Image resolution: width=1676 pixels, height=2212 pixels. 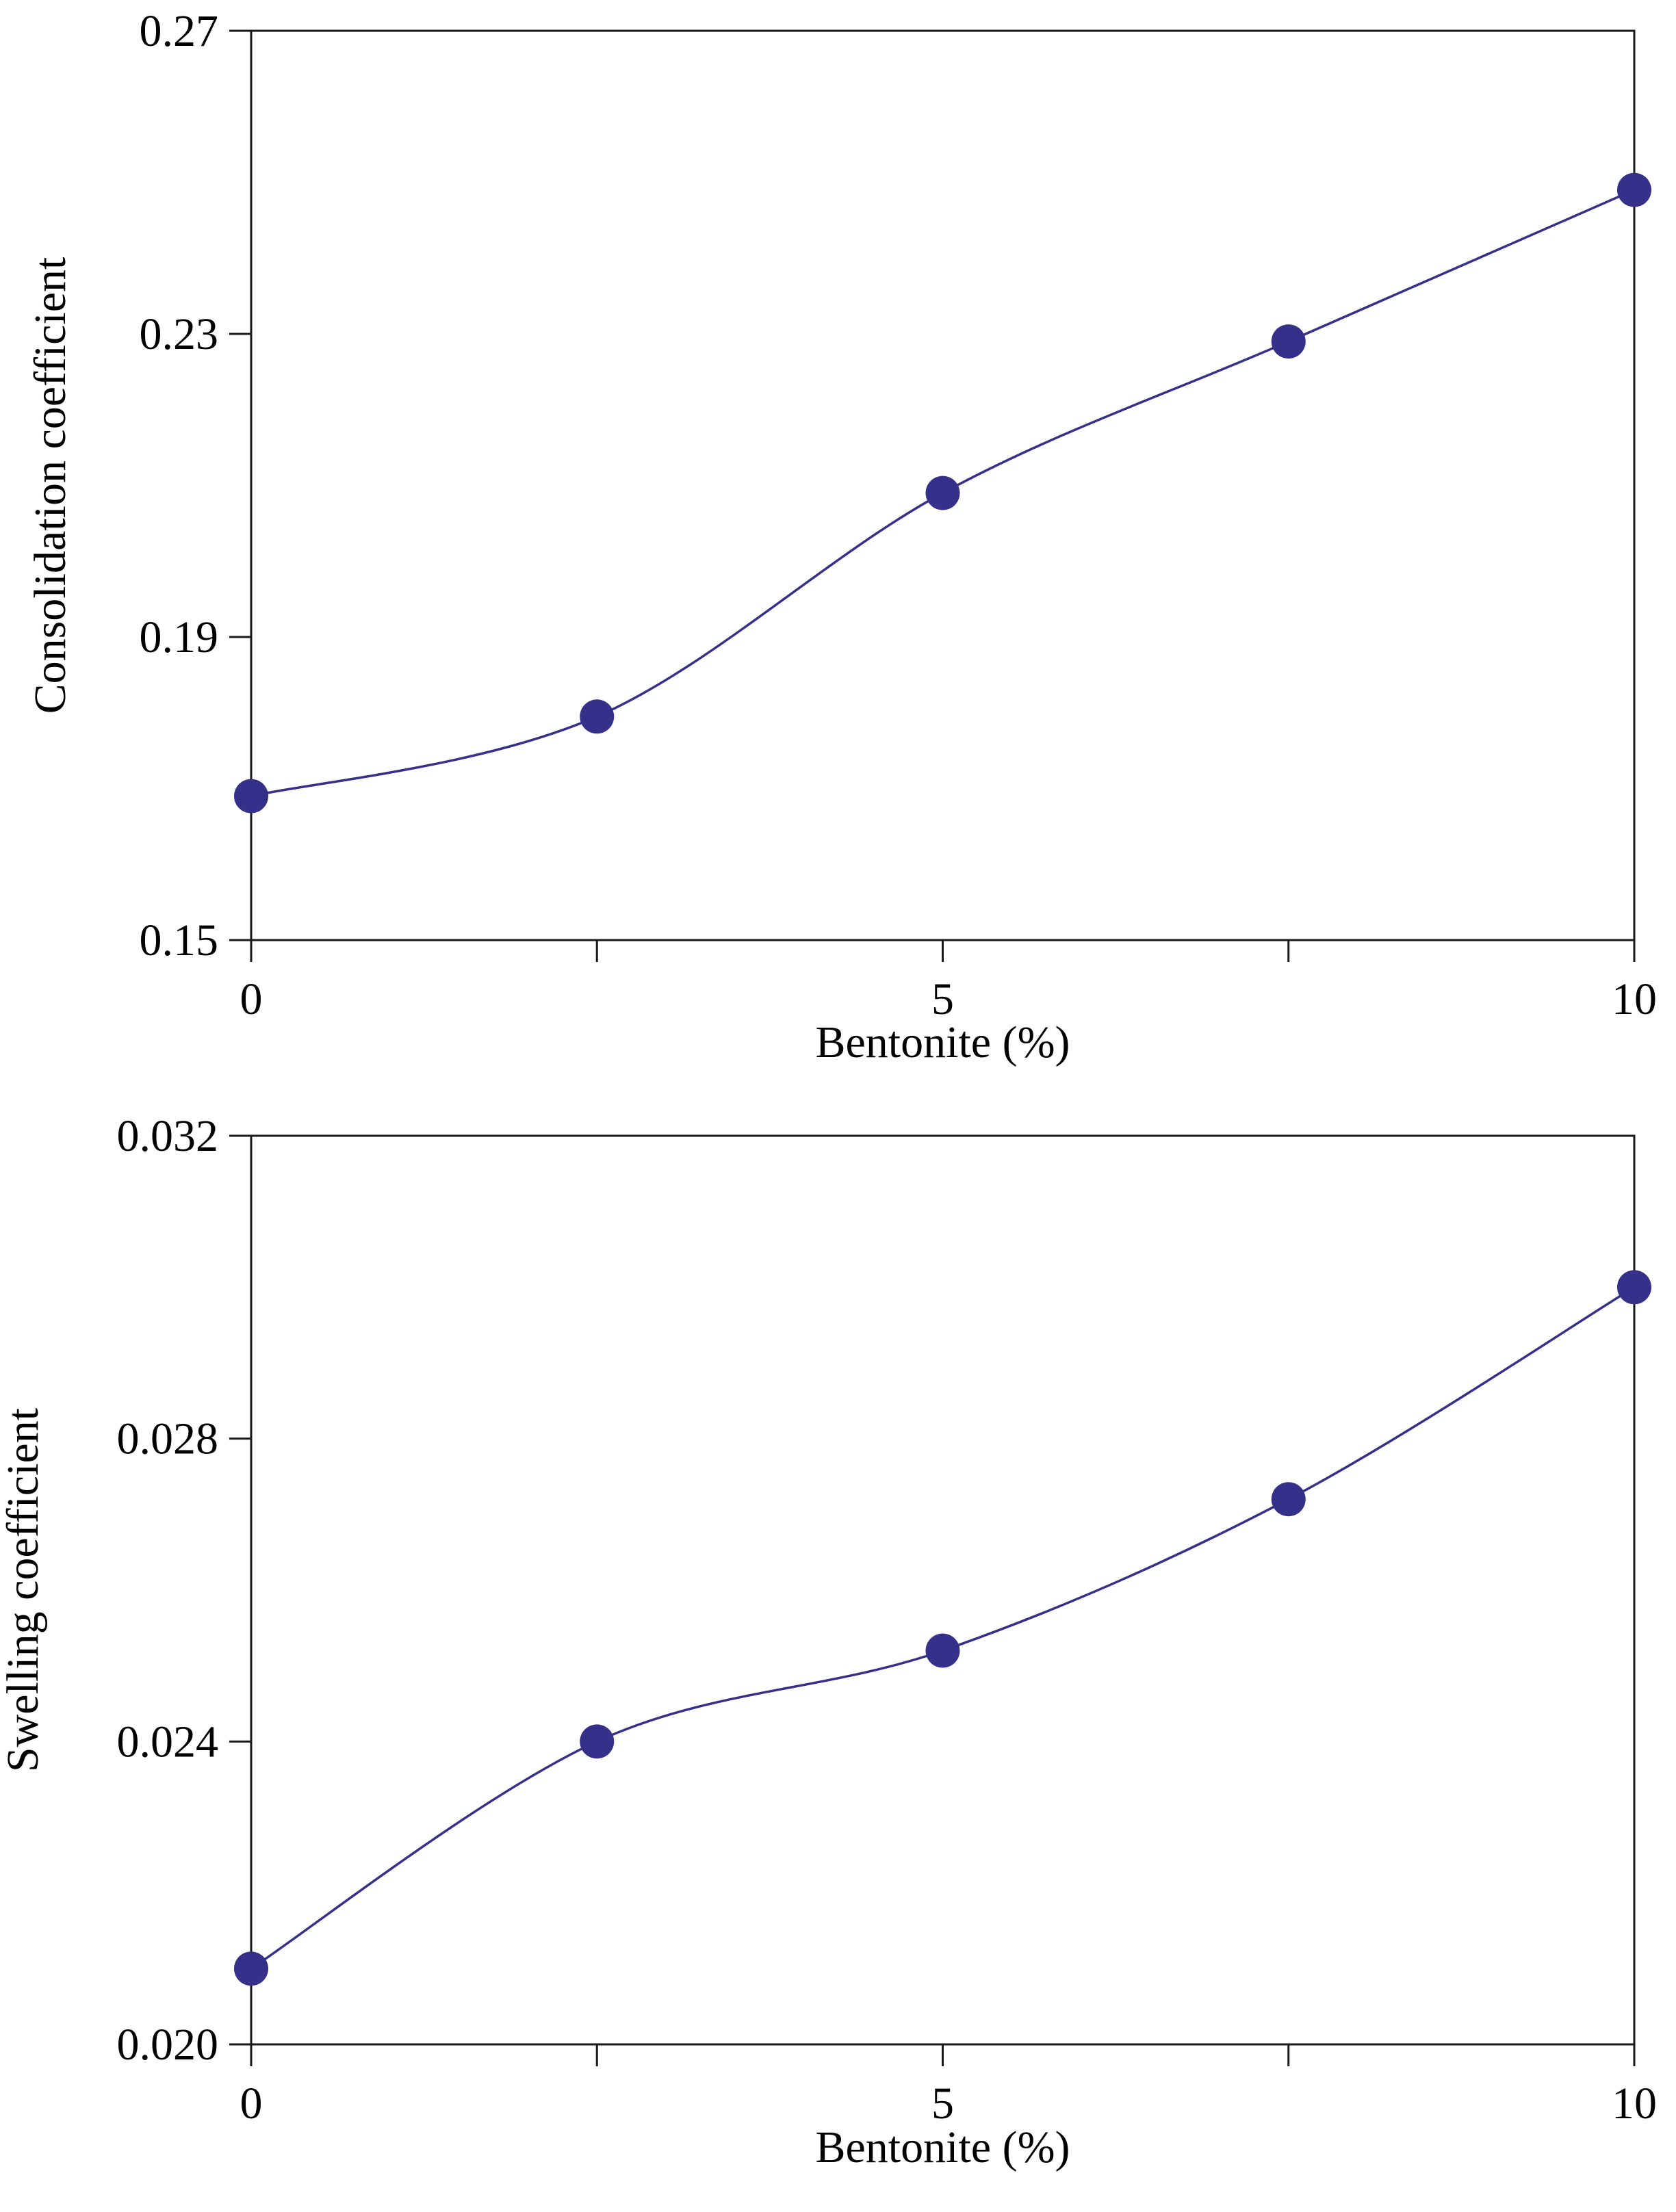 What do you see at coordinates (180, 940) in the screenshot?
I see `consolidation-y-tick-label: 0.15` at bounding box center [180, 940].